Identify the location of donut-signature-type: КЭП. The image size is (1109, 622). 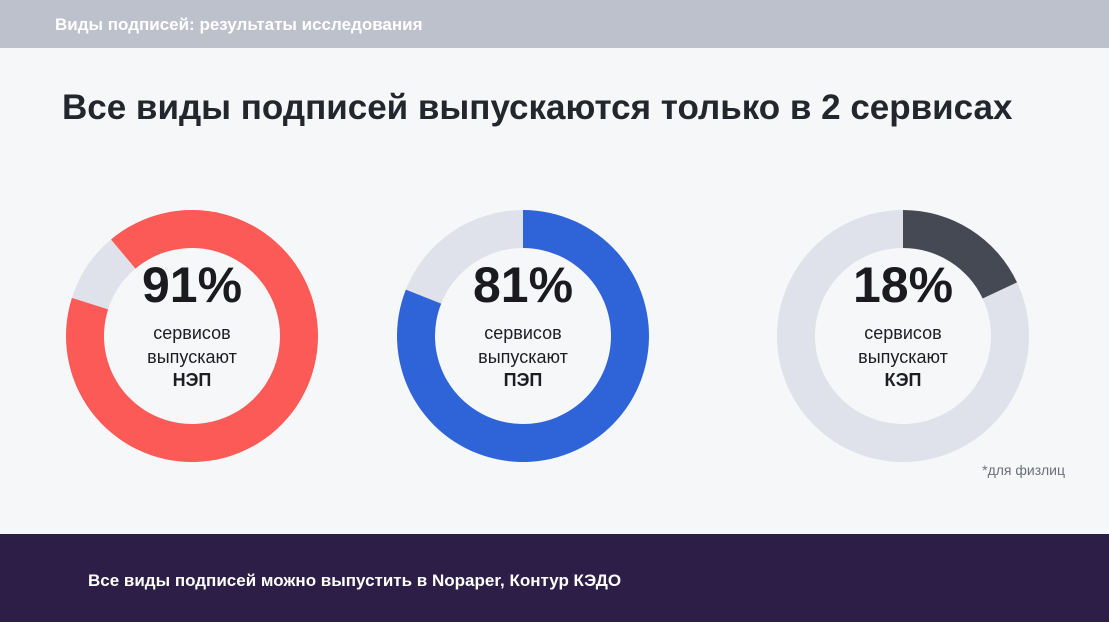
(903, 380).